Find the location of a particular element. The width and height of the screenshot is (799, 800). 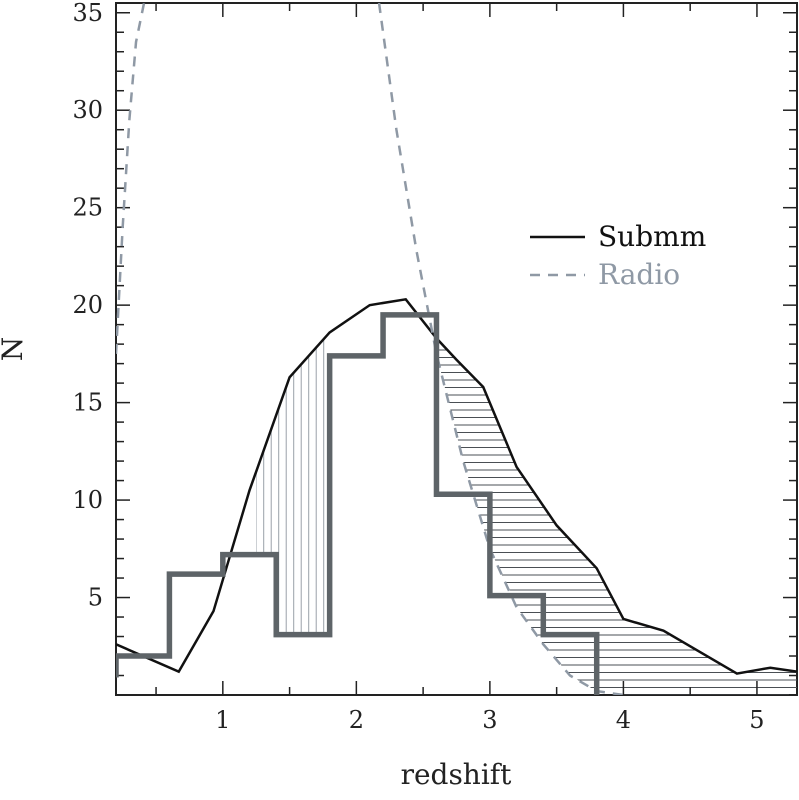

x-tick-label: 4 is located at coordinates (623, 720).